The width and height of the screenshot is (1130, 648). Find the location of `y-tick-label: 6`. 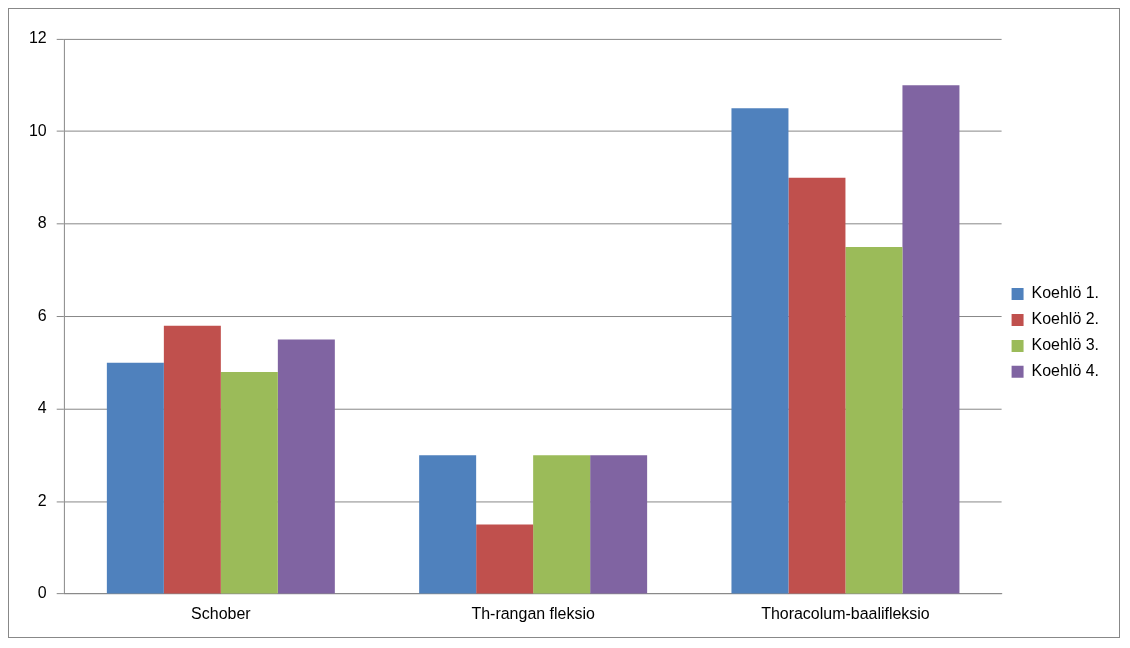

y-tick-label: 6 is located at coordinates (42, 315).